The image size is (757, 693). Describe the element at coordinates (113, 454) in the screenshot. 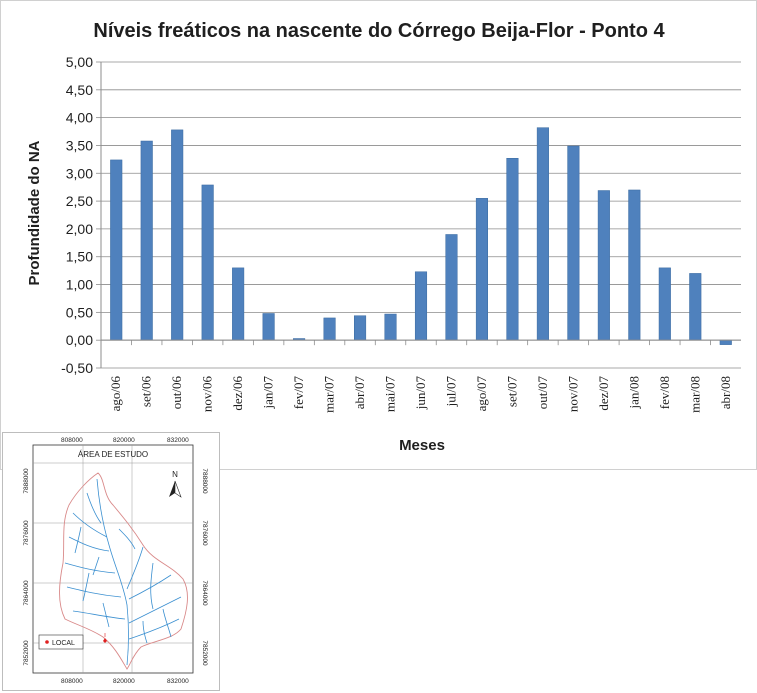

I see `map-title: ÁREA DE ESTUDO` at that location.